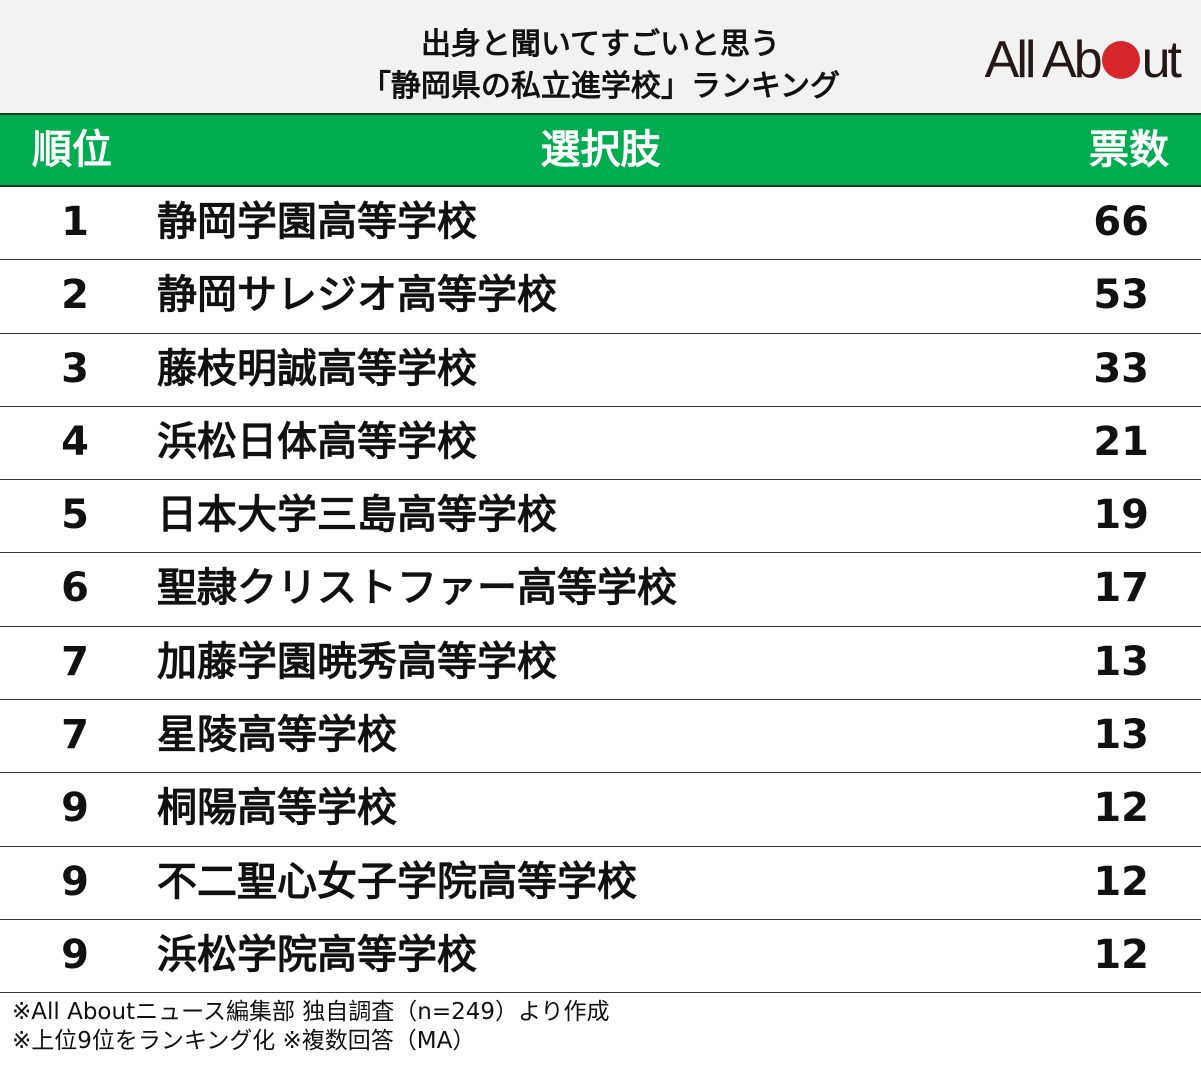 The width and height of the screenshot is (1201, 1069). I want to click on table-row: 9 不二聖心女子学院高等学校 12, so click(600, 883).